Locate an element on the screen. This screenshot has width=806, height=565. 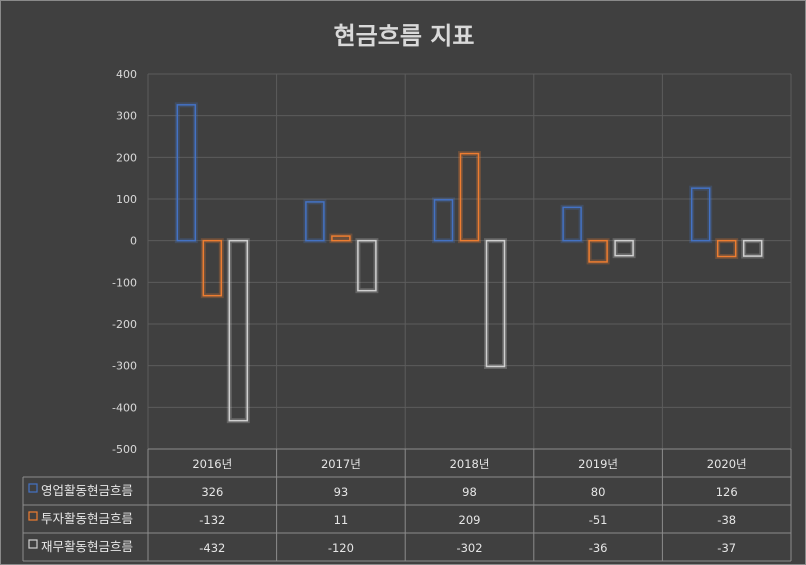
table-value-cell: 209 is located at coordinates (470, 520).